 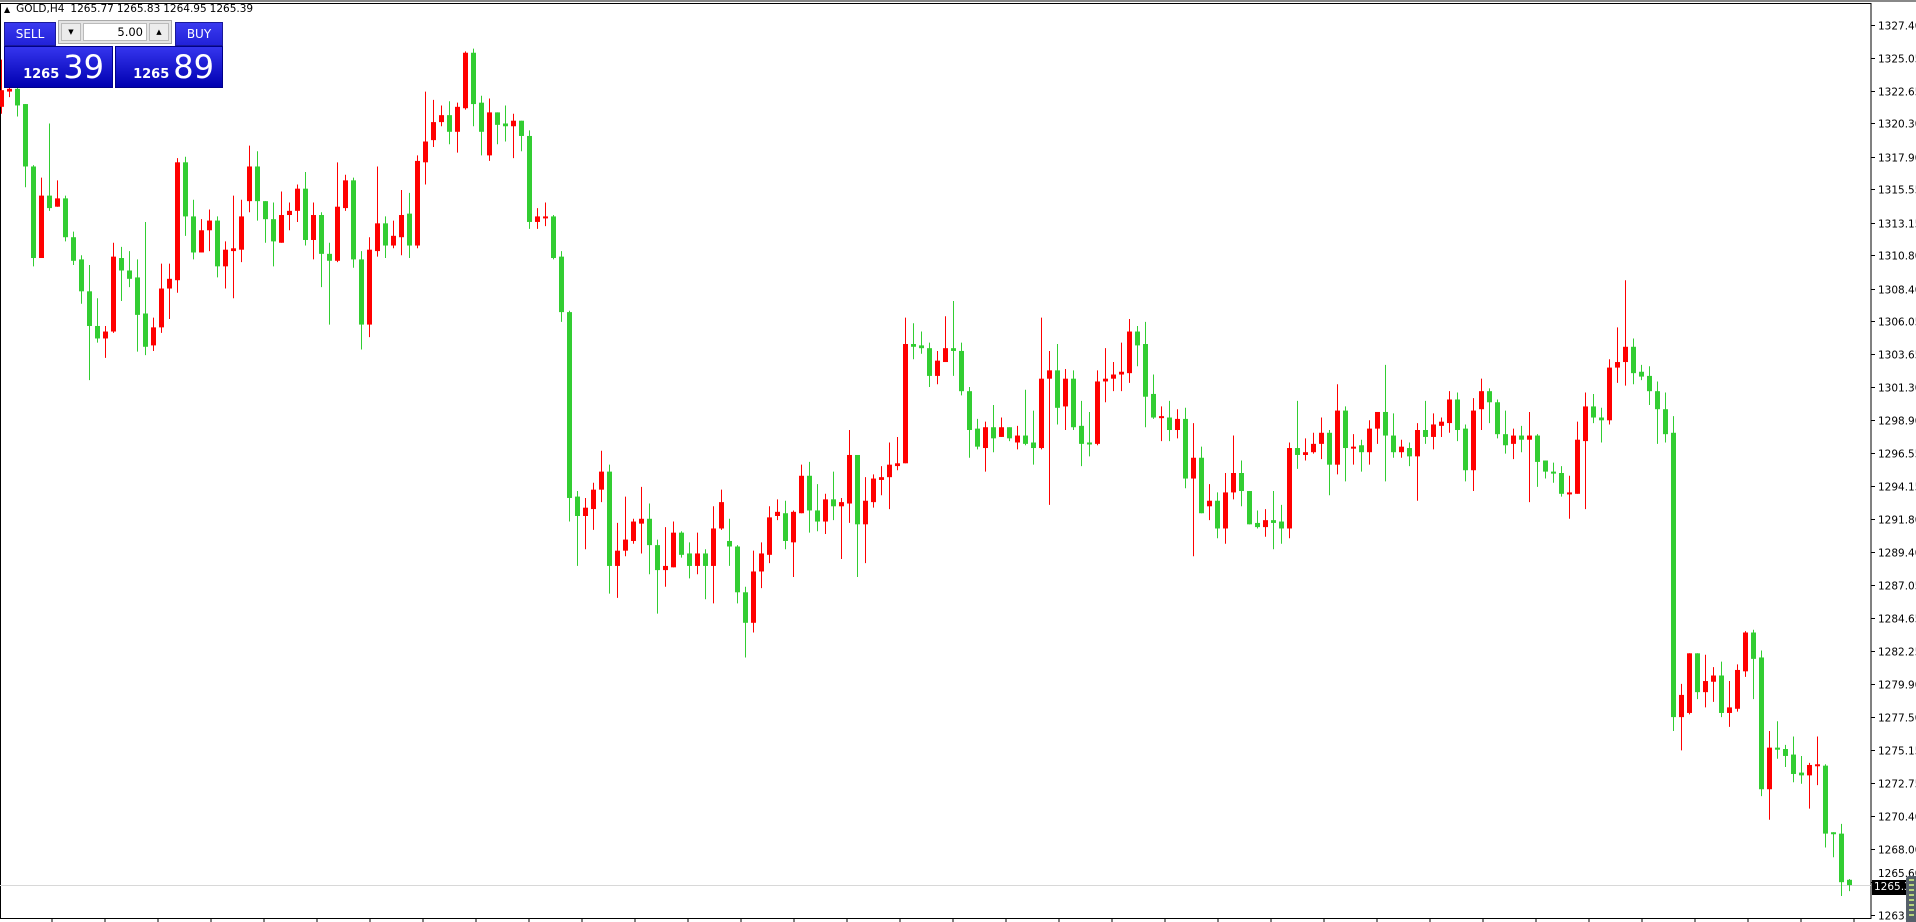 What do you see at coordinates (1897, 455) in the screenshot?
I see `price-tick-label: 1296.55` at bounding box center [1897, 455].